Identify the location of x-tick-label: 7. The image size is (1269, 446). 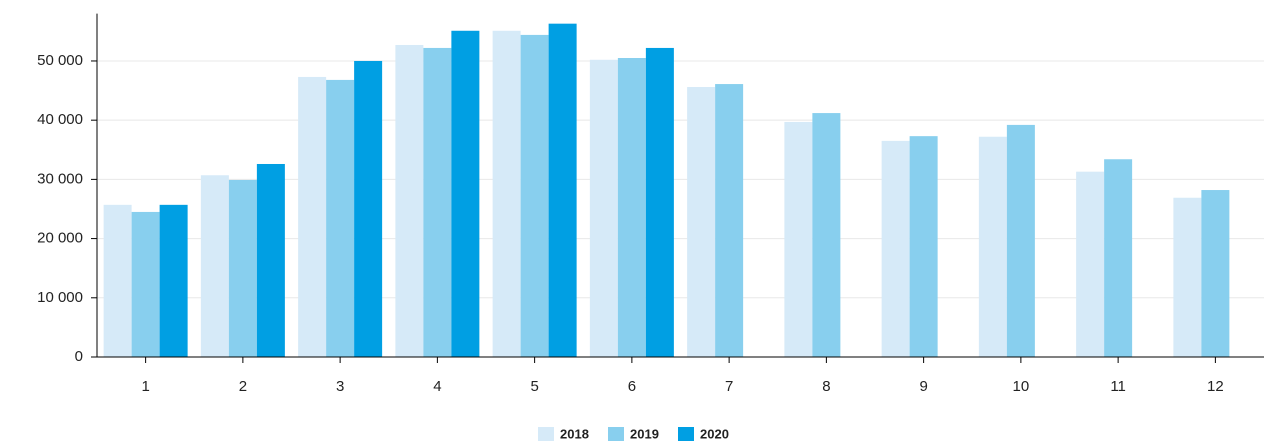
(729, 386).